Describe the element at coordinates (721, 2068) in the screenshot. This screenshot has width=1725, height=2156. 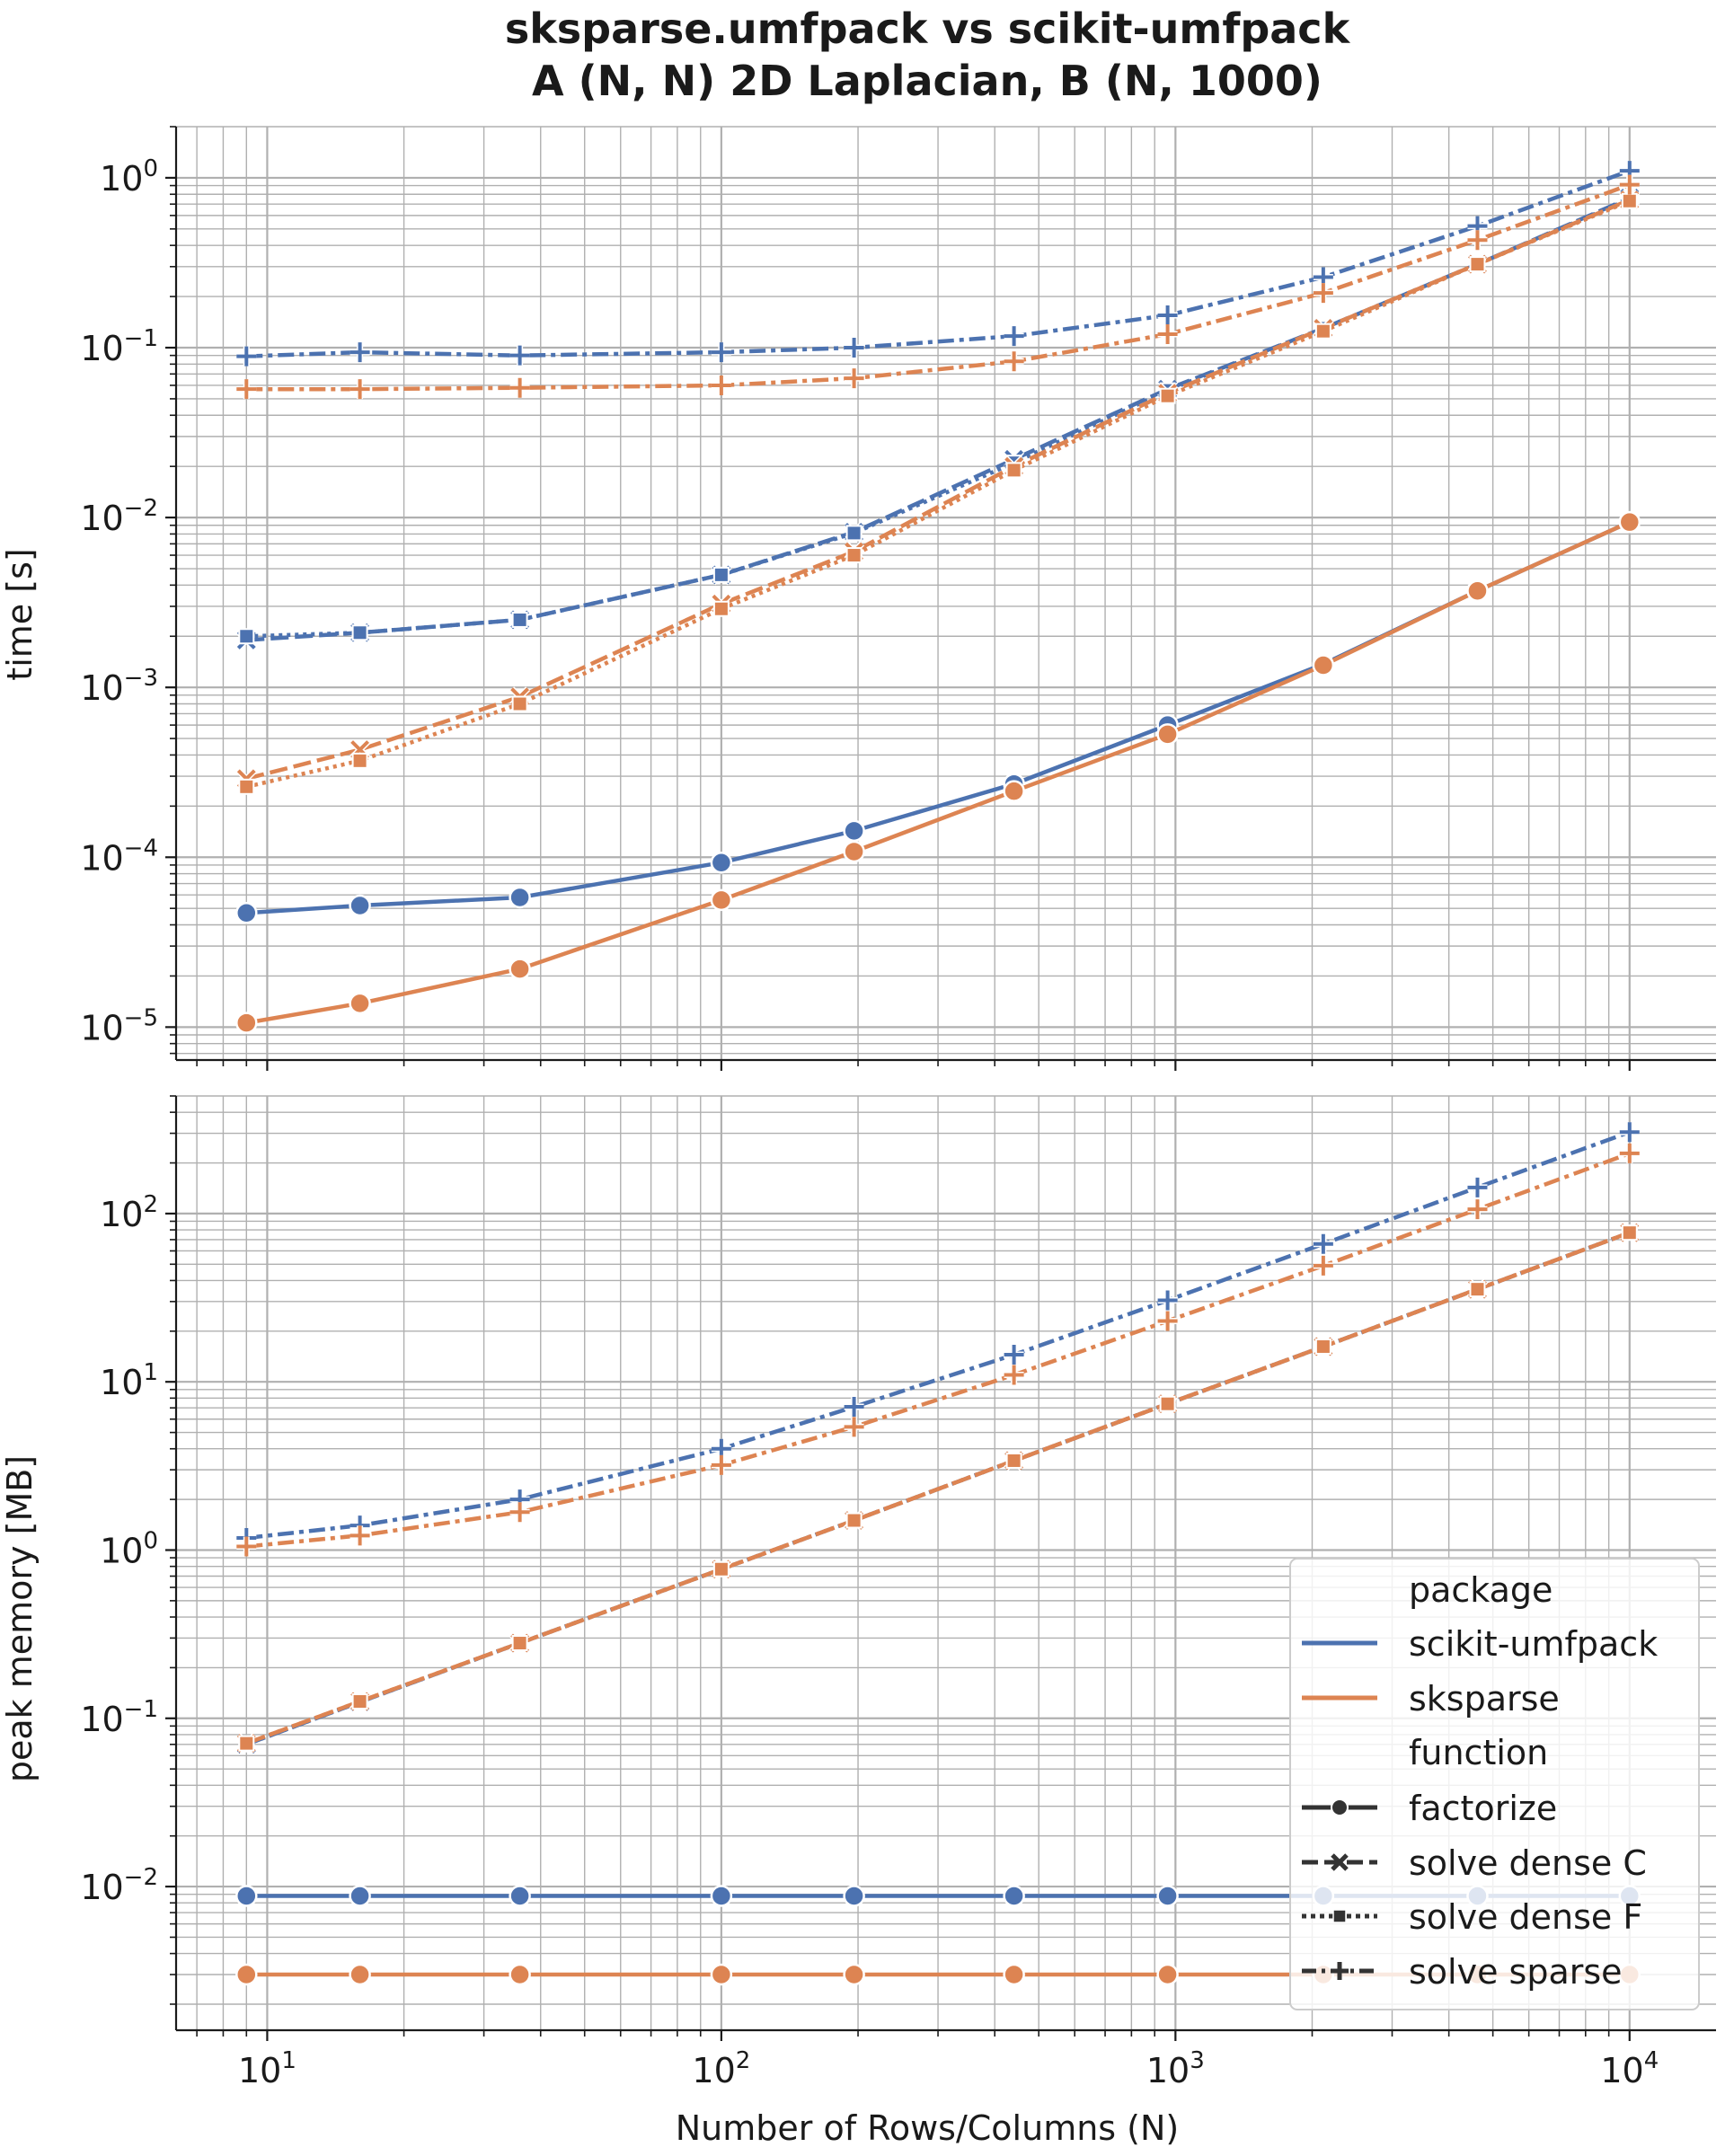
I see `x-tick-label: 102` at that location.